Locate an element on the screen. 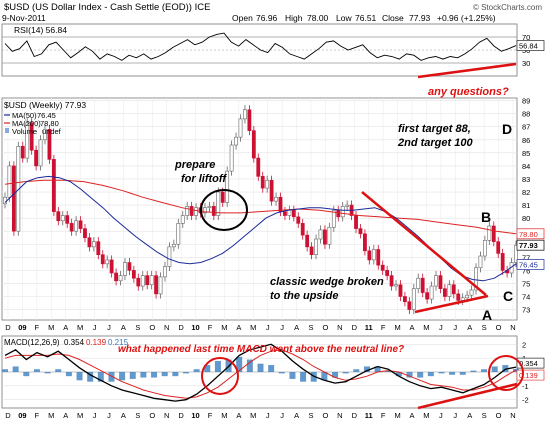 The image size is (545, 423). macd-value: 0.354 is located at coordinates (74, 342).